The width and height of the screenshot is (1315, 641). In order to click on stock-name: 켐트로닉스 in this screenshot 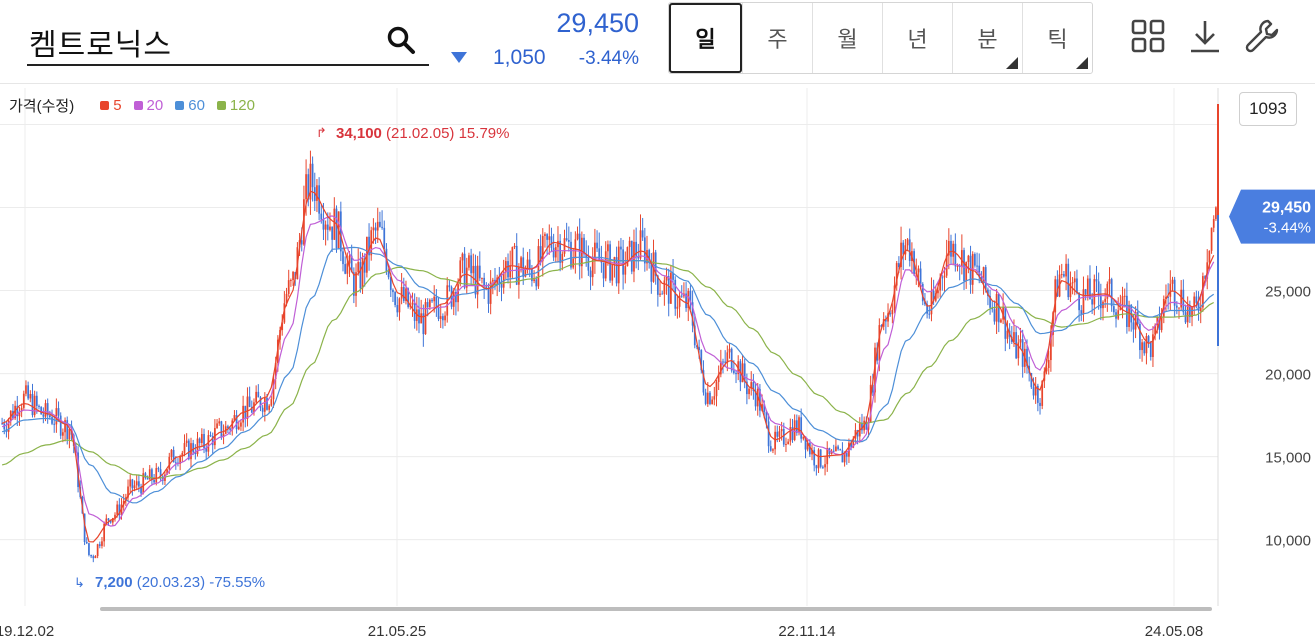, I will do `click(100, 45)`.